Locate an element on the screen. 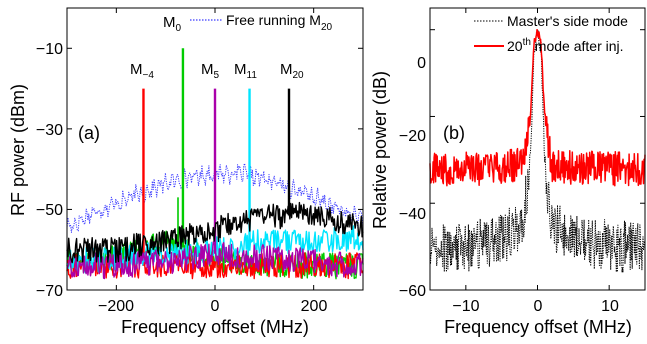 The image size is (647, 344). panel-b-ytick-label: −60 is located at coordinates (412, 291).